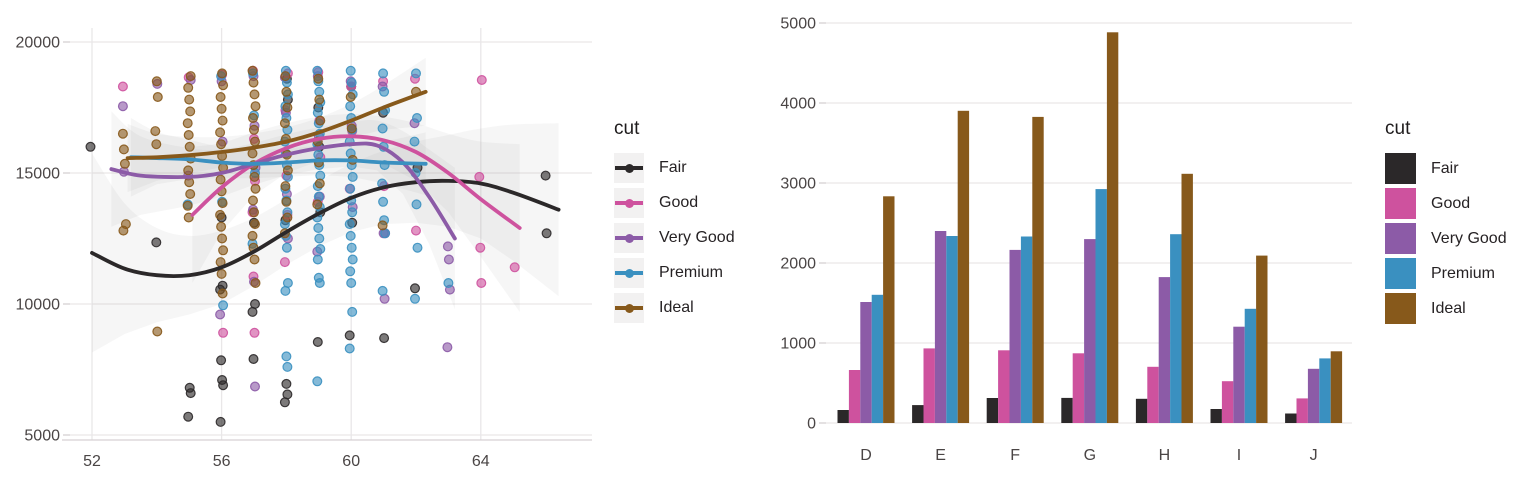 This screenshot has width=1536, height=485. Describe the element at coordinates (1004, 386) in the screenshot. I see `bar-f-good` at that location.